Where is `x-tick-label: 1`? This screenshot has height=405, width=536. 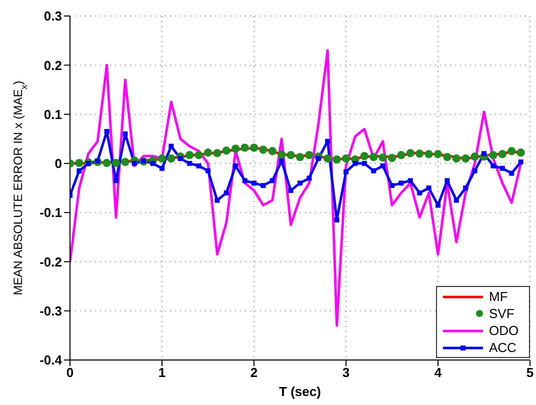 x-tick-label: 1 is located at coordinates (162, 372).